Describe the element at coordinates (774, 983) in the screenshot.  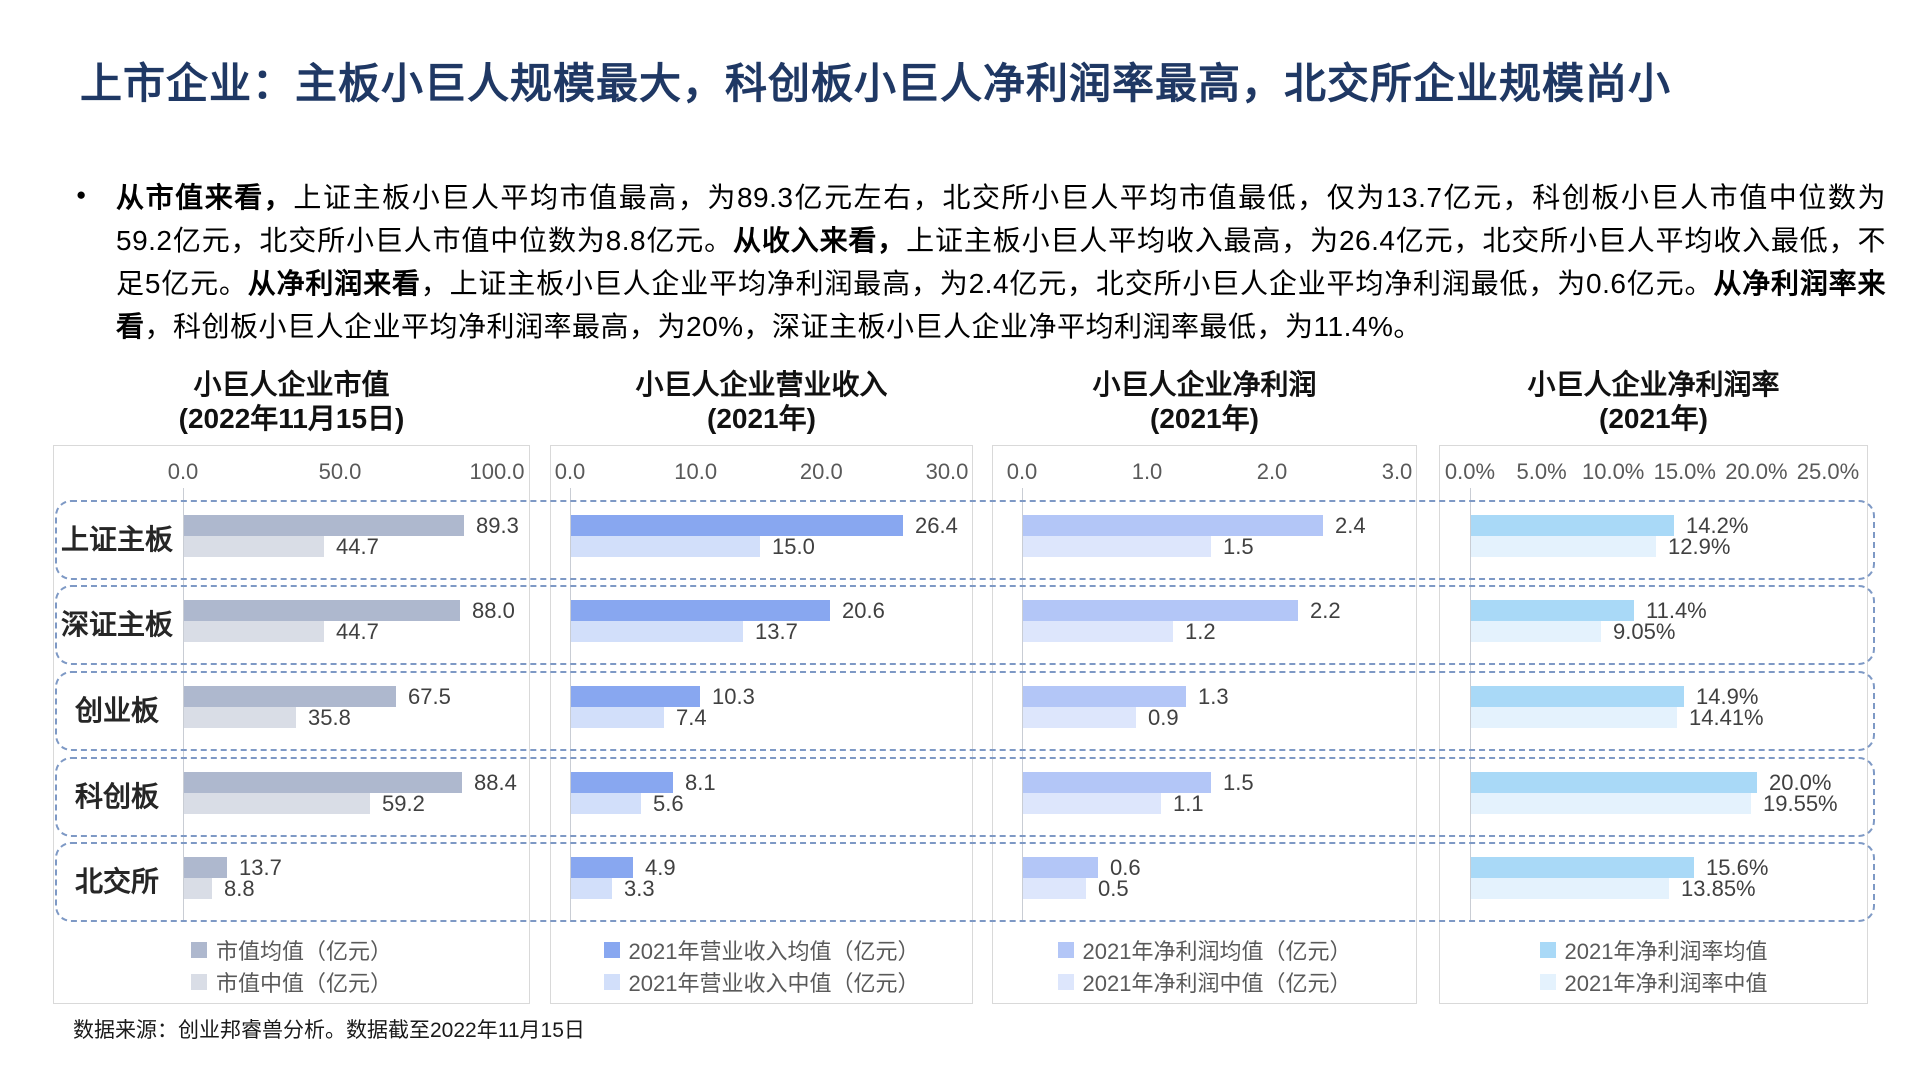
I see `legend-label: 2021年营业收入中值（亿元）` at that location.